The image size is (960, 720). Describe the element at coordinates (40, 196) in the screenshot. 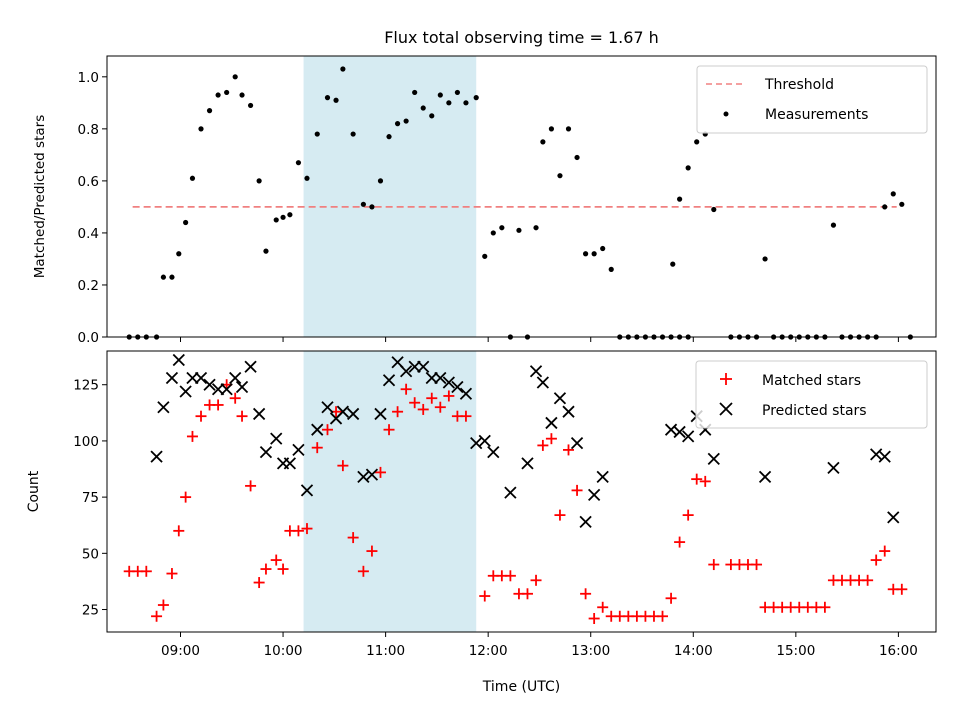

I see `panel-top-ylabel: Matched/Predicted stars` at that location.